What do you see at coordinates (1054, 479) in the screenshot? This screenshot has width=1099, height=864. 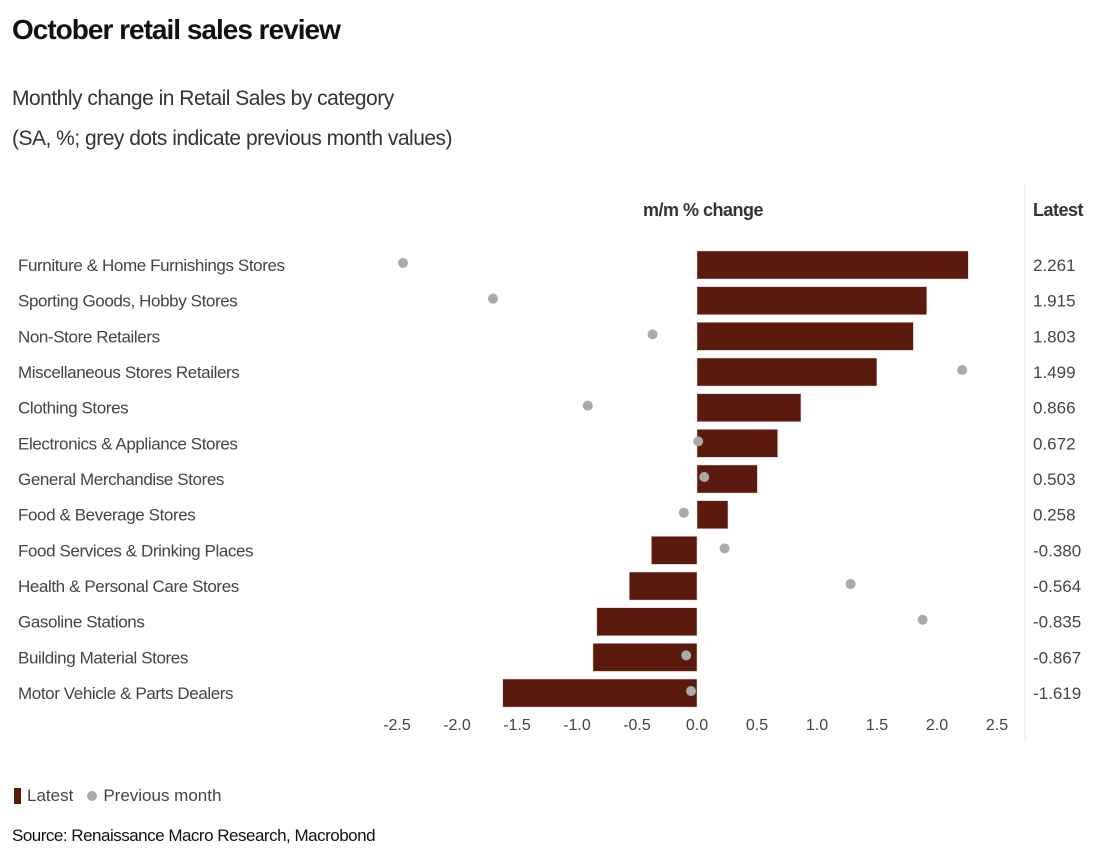 I see `latest-value-label: 0.503` at bounding box center [1054, 479].